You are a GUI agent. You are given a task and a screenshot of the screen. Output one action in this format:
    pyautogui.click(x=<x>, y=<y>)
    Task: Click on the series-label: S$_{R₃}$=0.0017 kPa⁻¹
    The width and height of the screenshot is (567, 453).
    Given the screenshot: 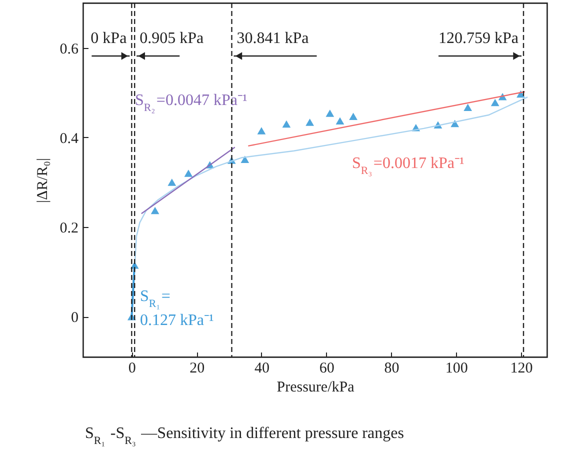 What is the action you would take?
    pyautogui.click(x=408, y=166)
    